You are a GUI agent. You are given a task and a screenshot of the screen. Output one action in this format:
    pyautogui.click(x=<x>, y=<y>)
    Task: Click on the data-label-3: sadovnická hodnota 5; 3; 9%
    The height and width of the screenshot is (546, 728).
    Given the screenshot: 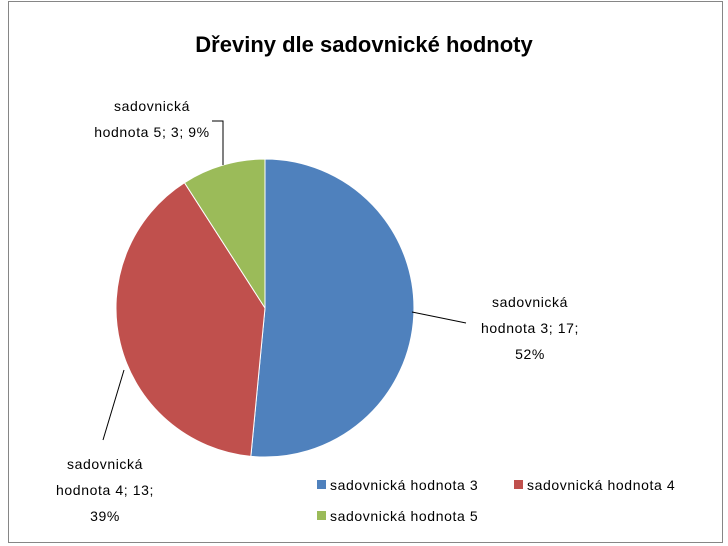 What is the action you would take?
    pyautogui.click(x=151, y=119)
    